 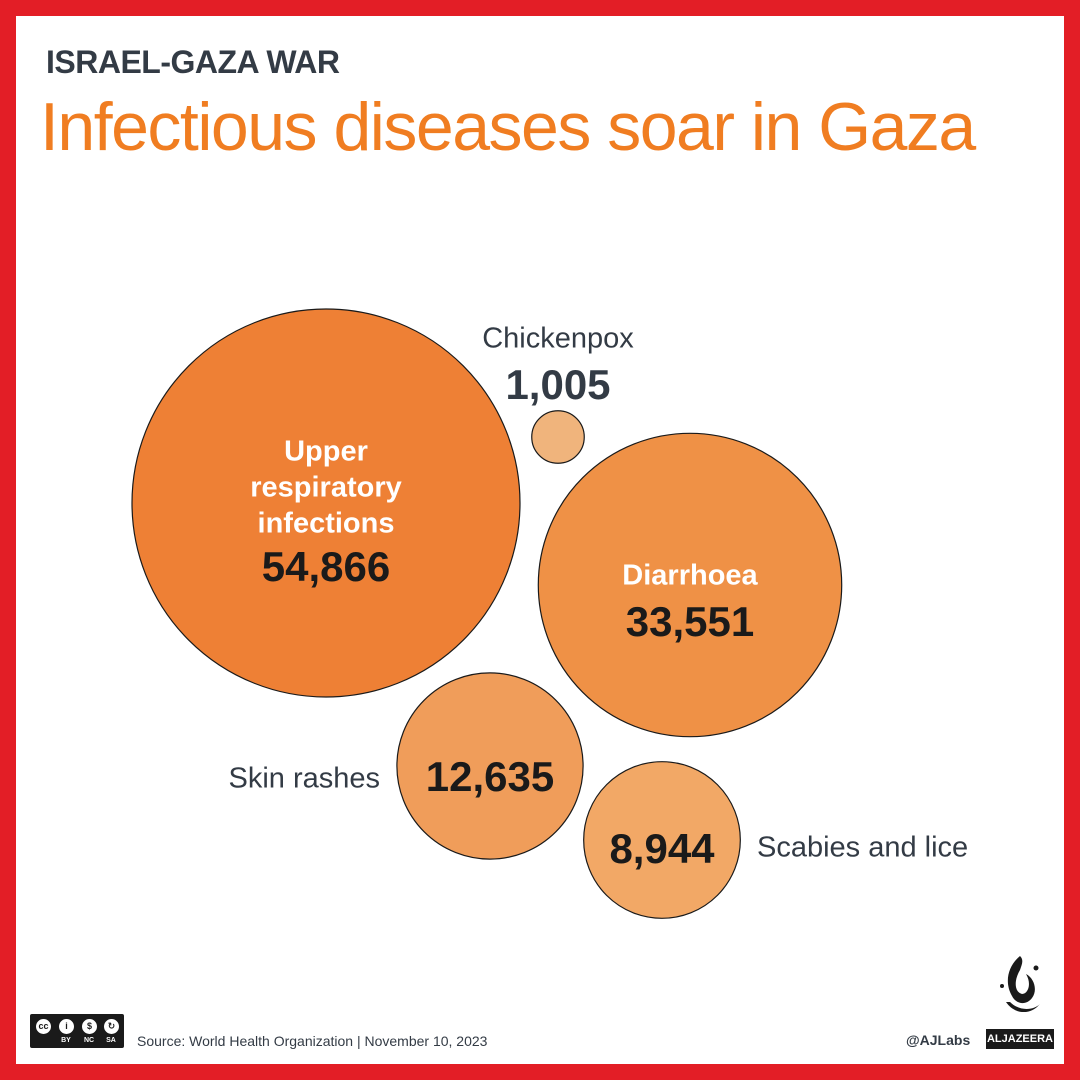 I want to click on sa-icon: ↻, so click(x=111, y=1026).